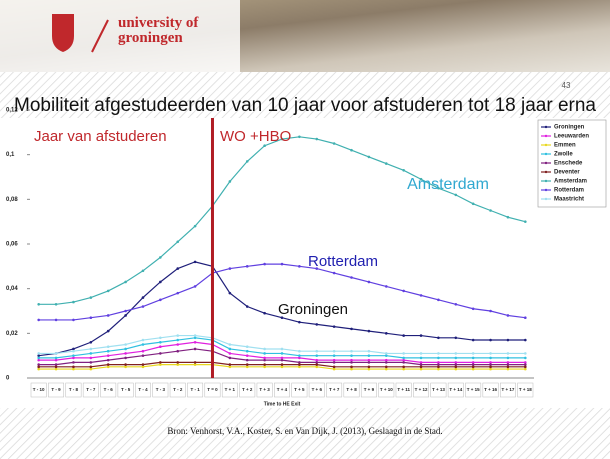 The height and width of the screenshot is (459, 610). What do you see at coordinates (12, 289) in the screenshot?
I see `y-tick-label: 0,04` at bounding box center [12, 289].